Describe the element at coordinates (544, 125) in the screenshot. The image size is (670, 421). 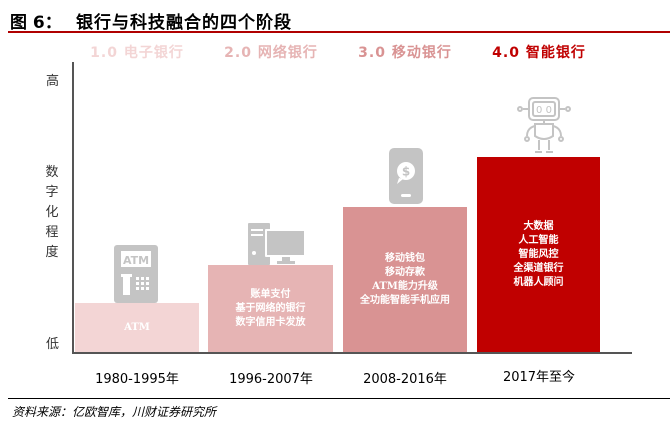
I see `robot-icon: 0 0` at that location.